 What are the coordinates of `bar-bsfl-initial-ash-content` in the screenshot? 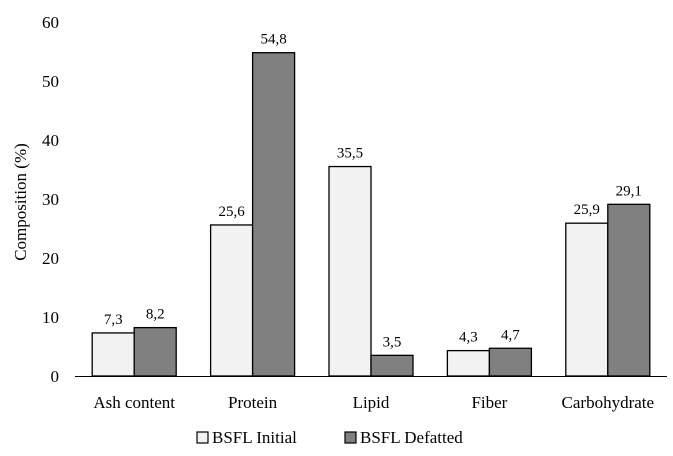 It's located at (113, 354).